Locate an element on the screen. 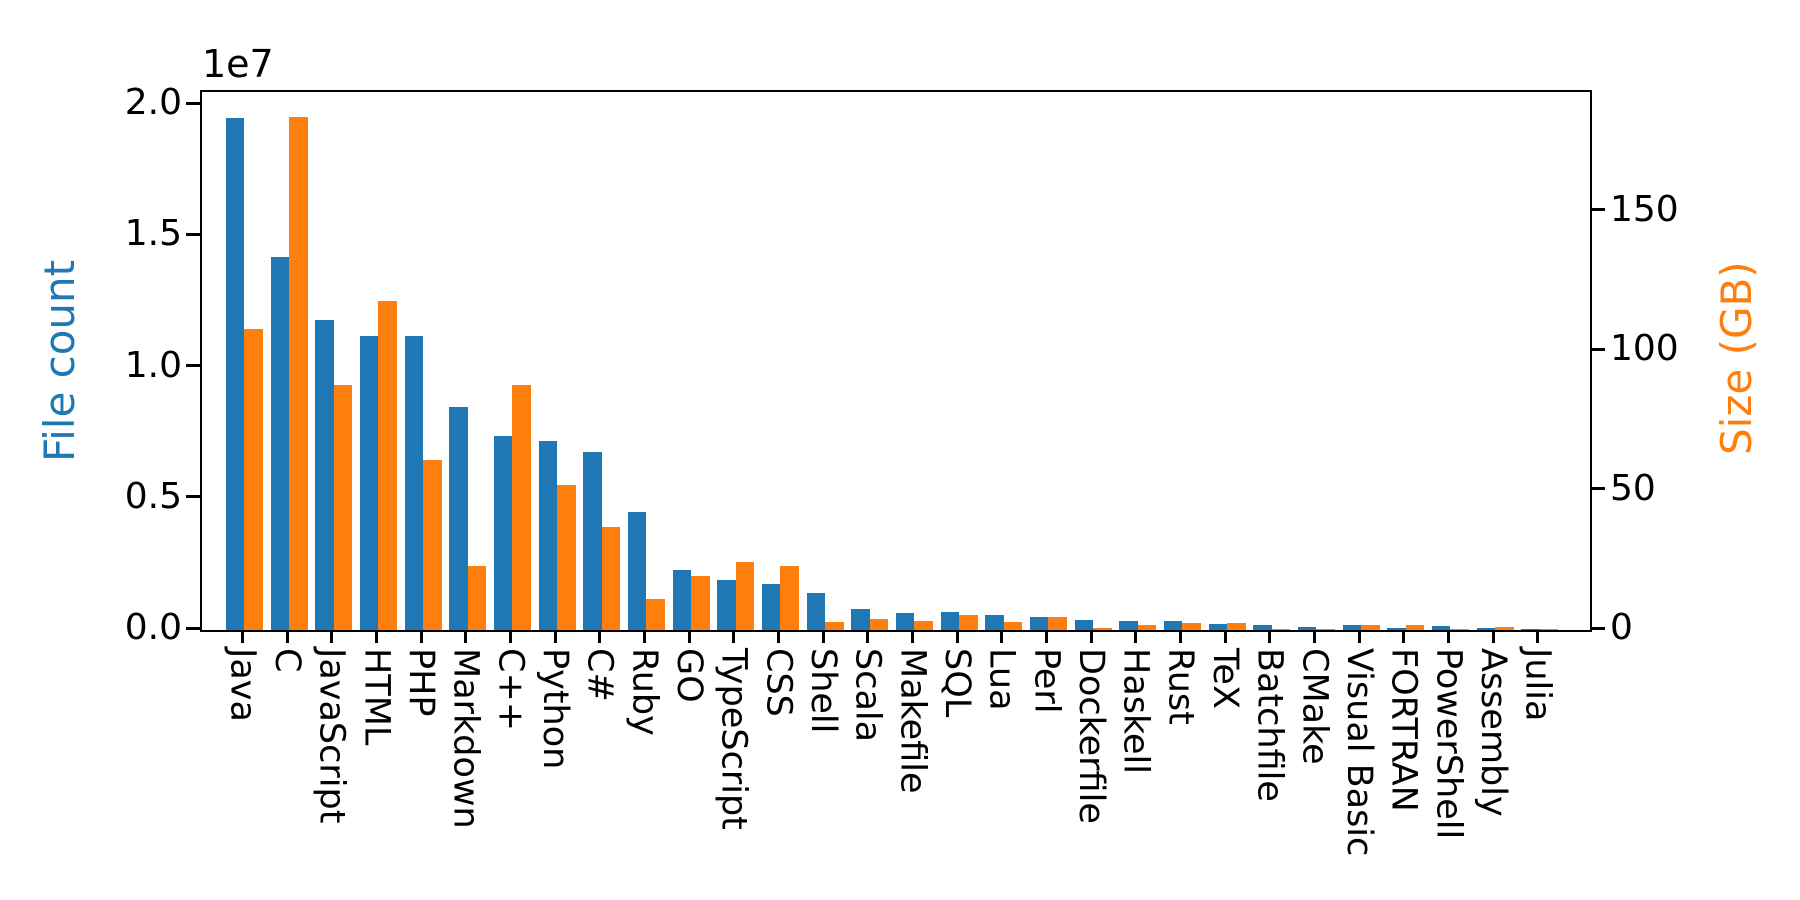 This screenshot has width=1800, height=900. bar-size-Perl is located at coordinates (1057, 623).